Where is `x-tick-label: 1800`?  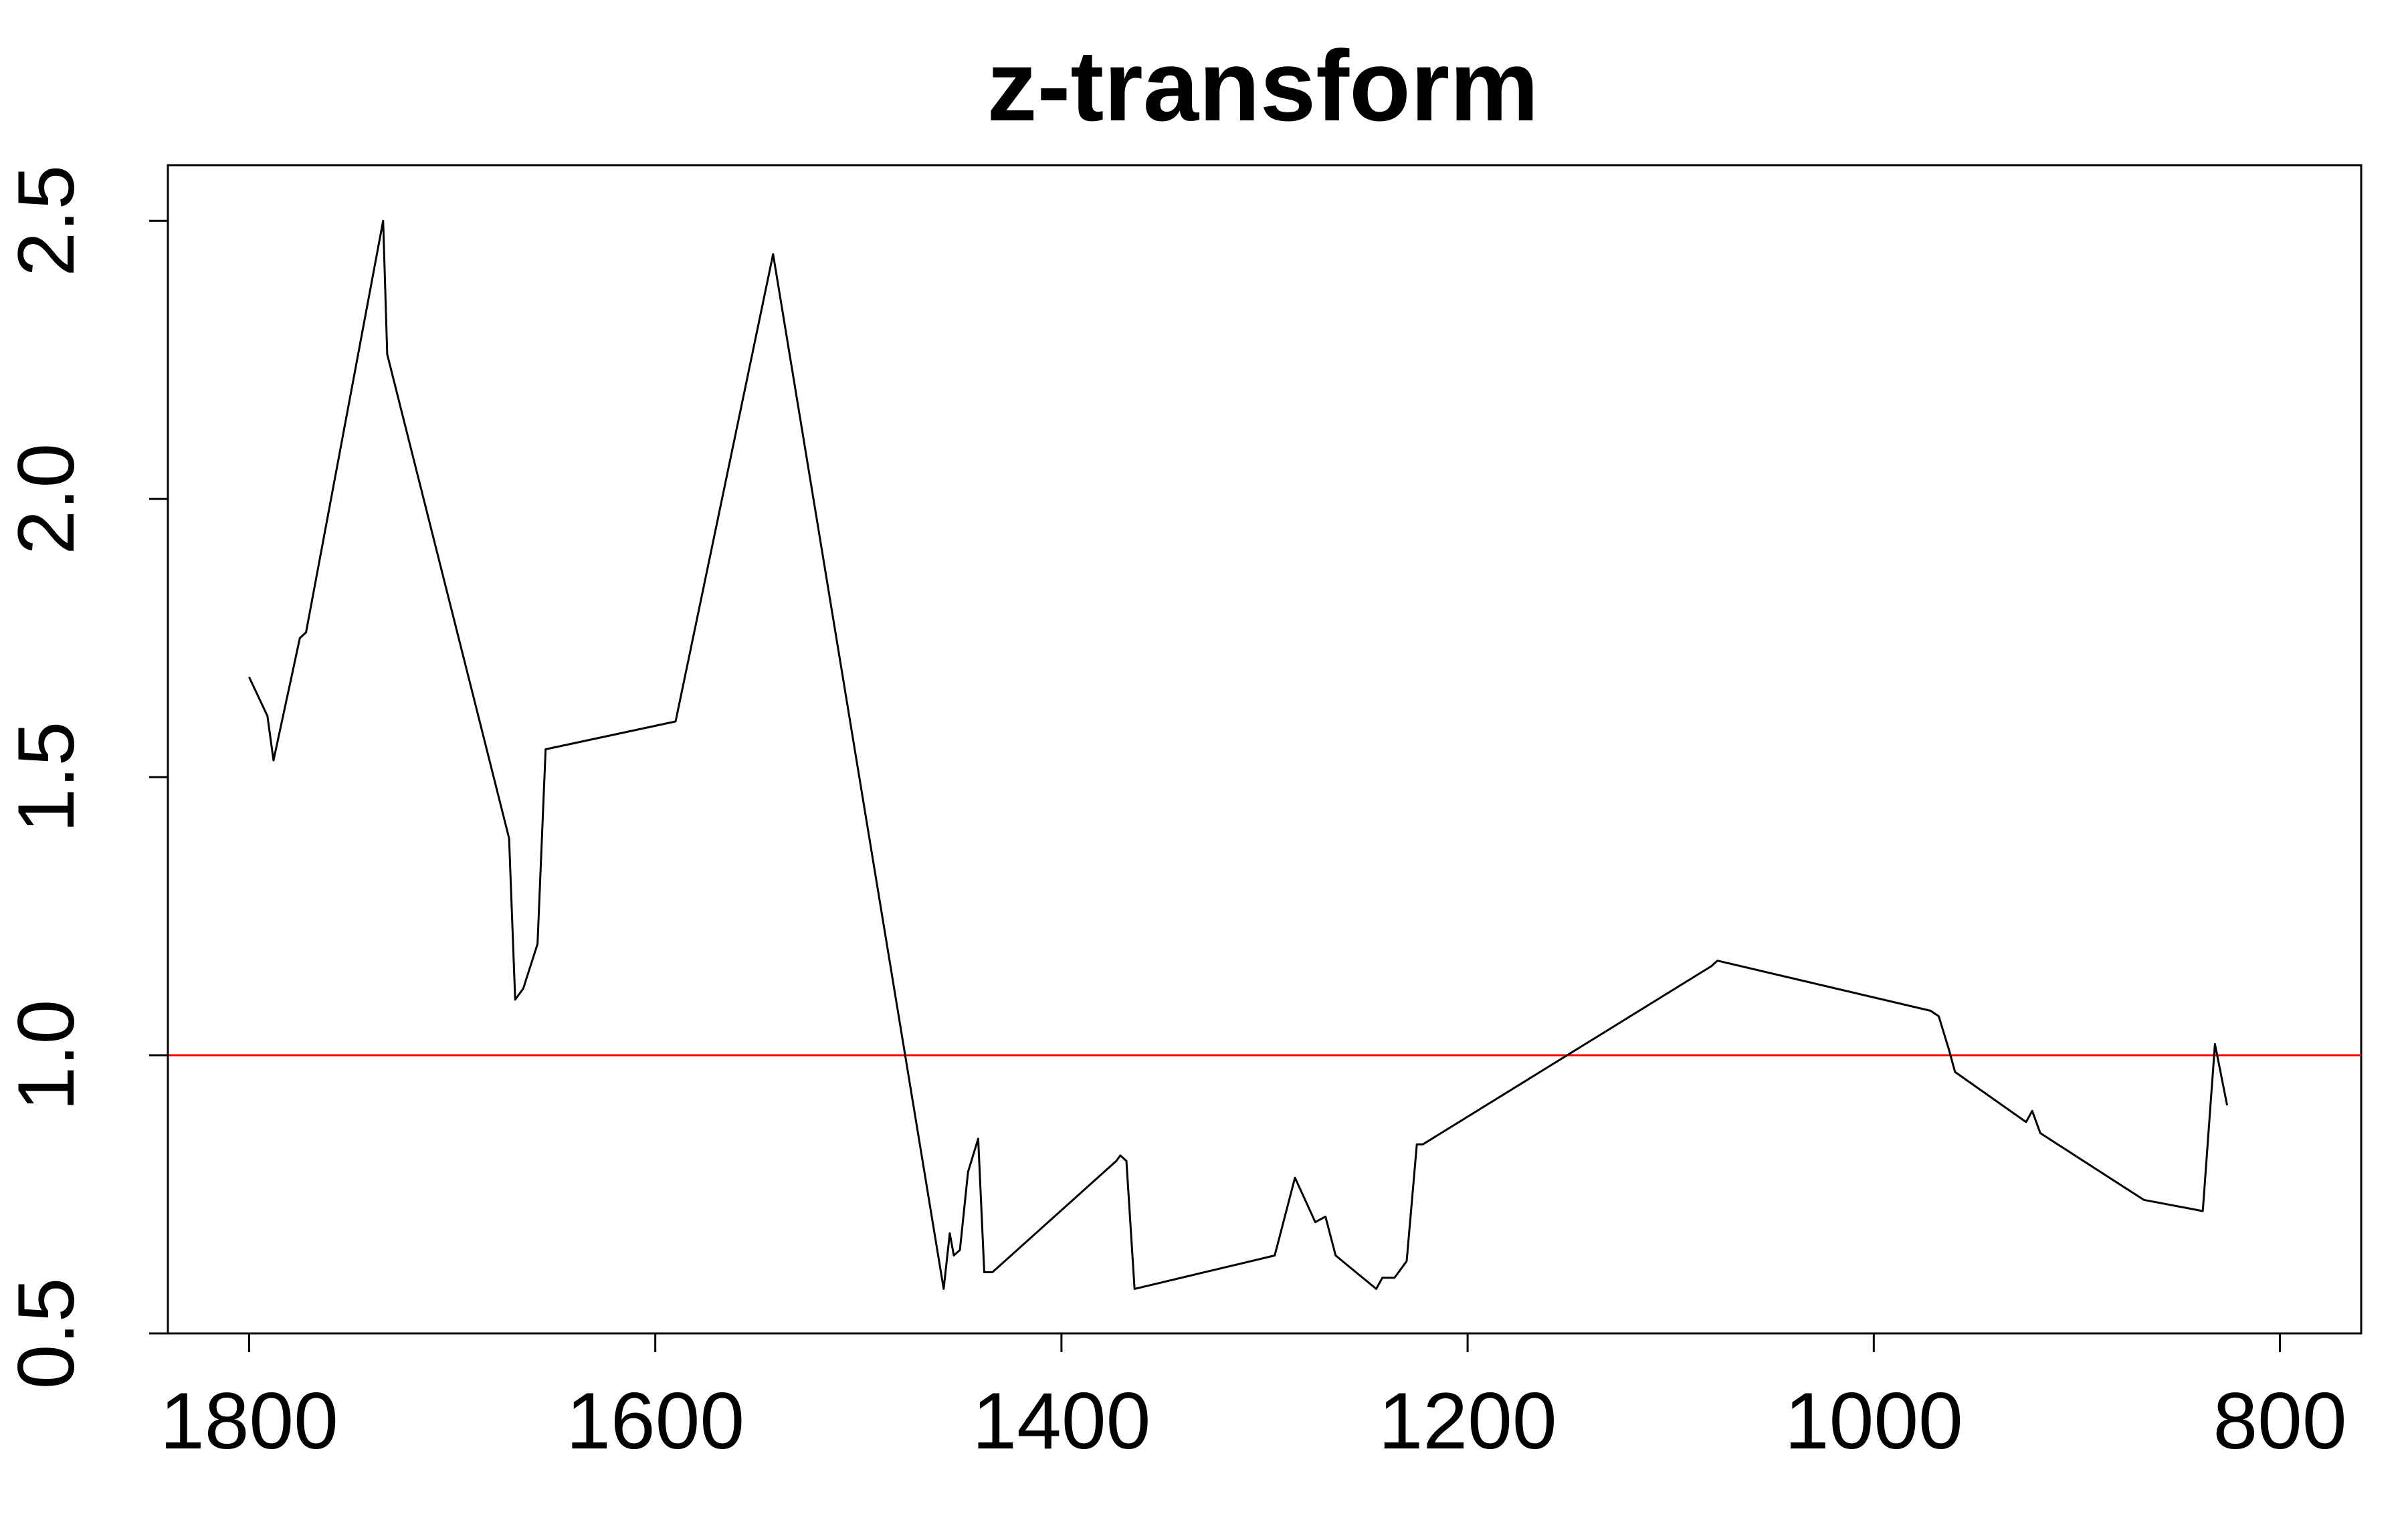
x-tick-label: 1800 is located at coordinates (249, 1421).